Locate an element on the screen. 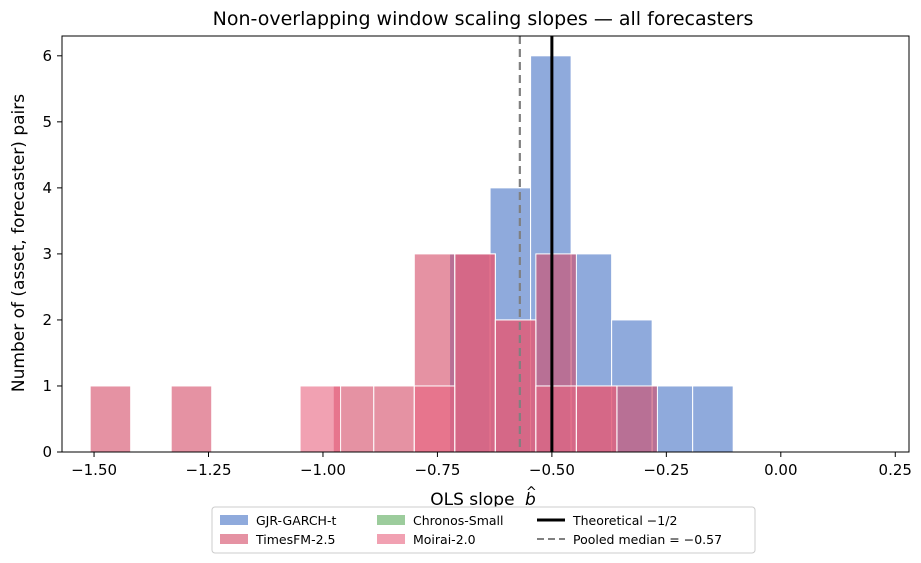 The image size is (921, 563). legend-label: GJR-GARCH-t is located at coordinates (296, 520).